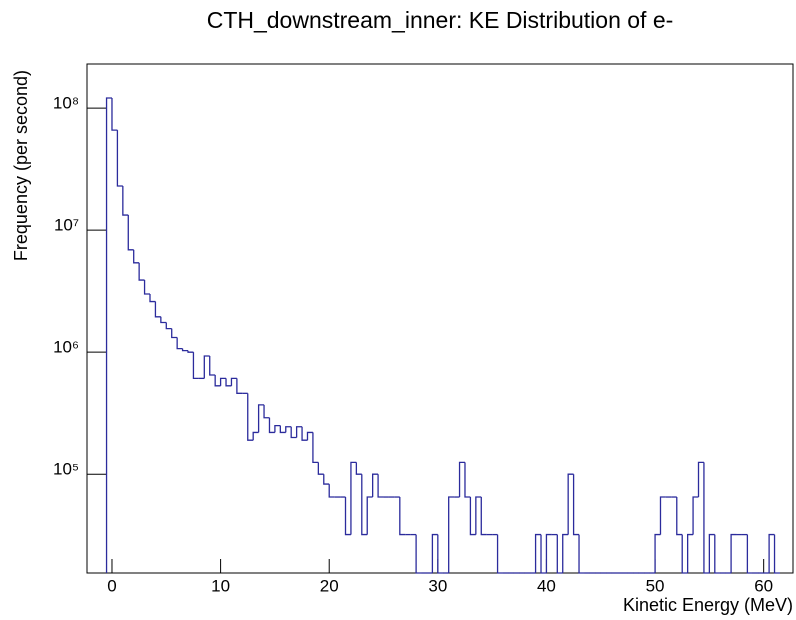 The width and height of the screenshot is (796, 620). I want to click on x-tick-label: 40, so click(546, 585).